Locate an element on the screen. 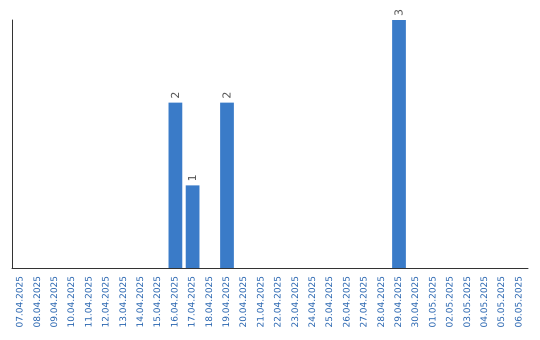 The image size is (540, 340). x-tick-label: 09.04.2025 is located at coordinates (55, 302).